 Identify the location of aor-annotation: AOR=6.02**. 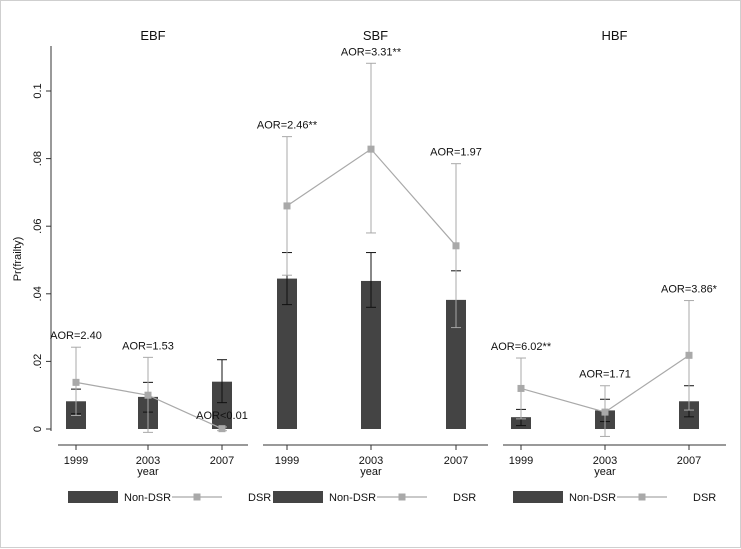
(521, 347).